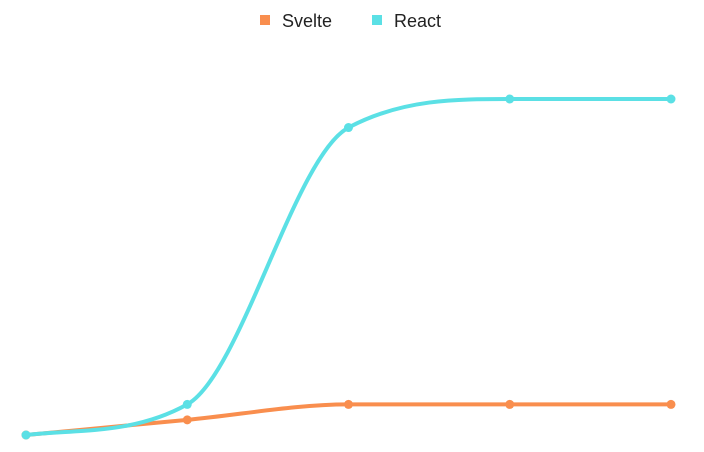 The width and height of the screenshot is (704, 452). I want to click on legend-item-react: React, so click(406, 21).